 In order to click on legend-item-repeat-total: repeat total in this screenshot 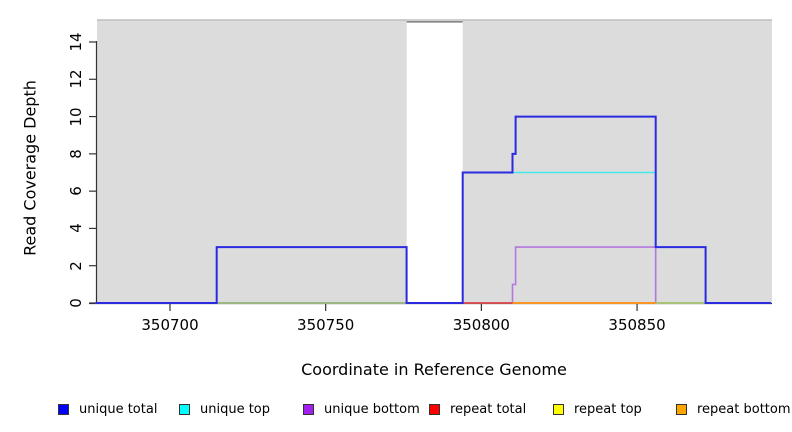, I will do `click(478, 409)`.